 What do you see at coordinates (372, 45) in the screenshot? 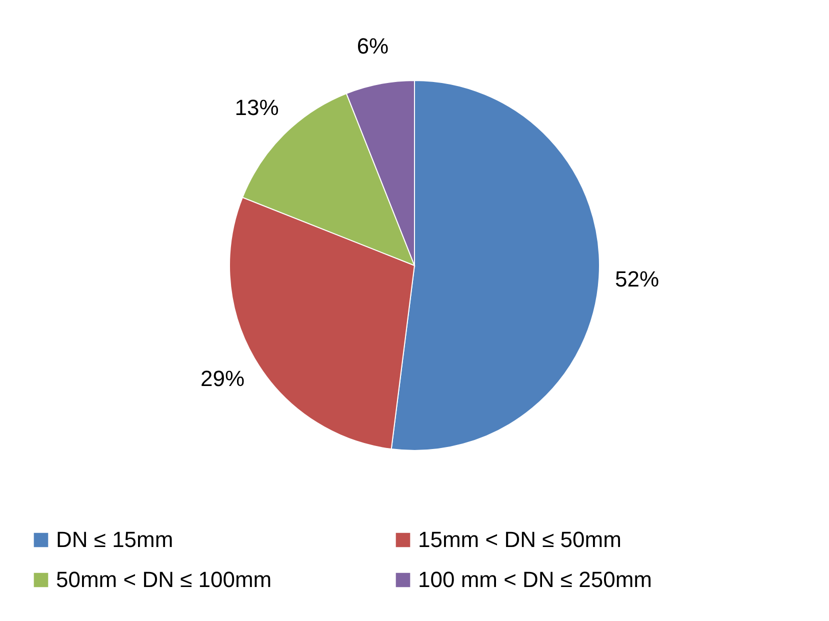
I see `data-label: 6%` at bounding box center [372, 45].